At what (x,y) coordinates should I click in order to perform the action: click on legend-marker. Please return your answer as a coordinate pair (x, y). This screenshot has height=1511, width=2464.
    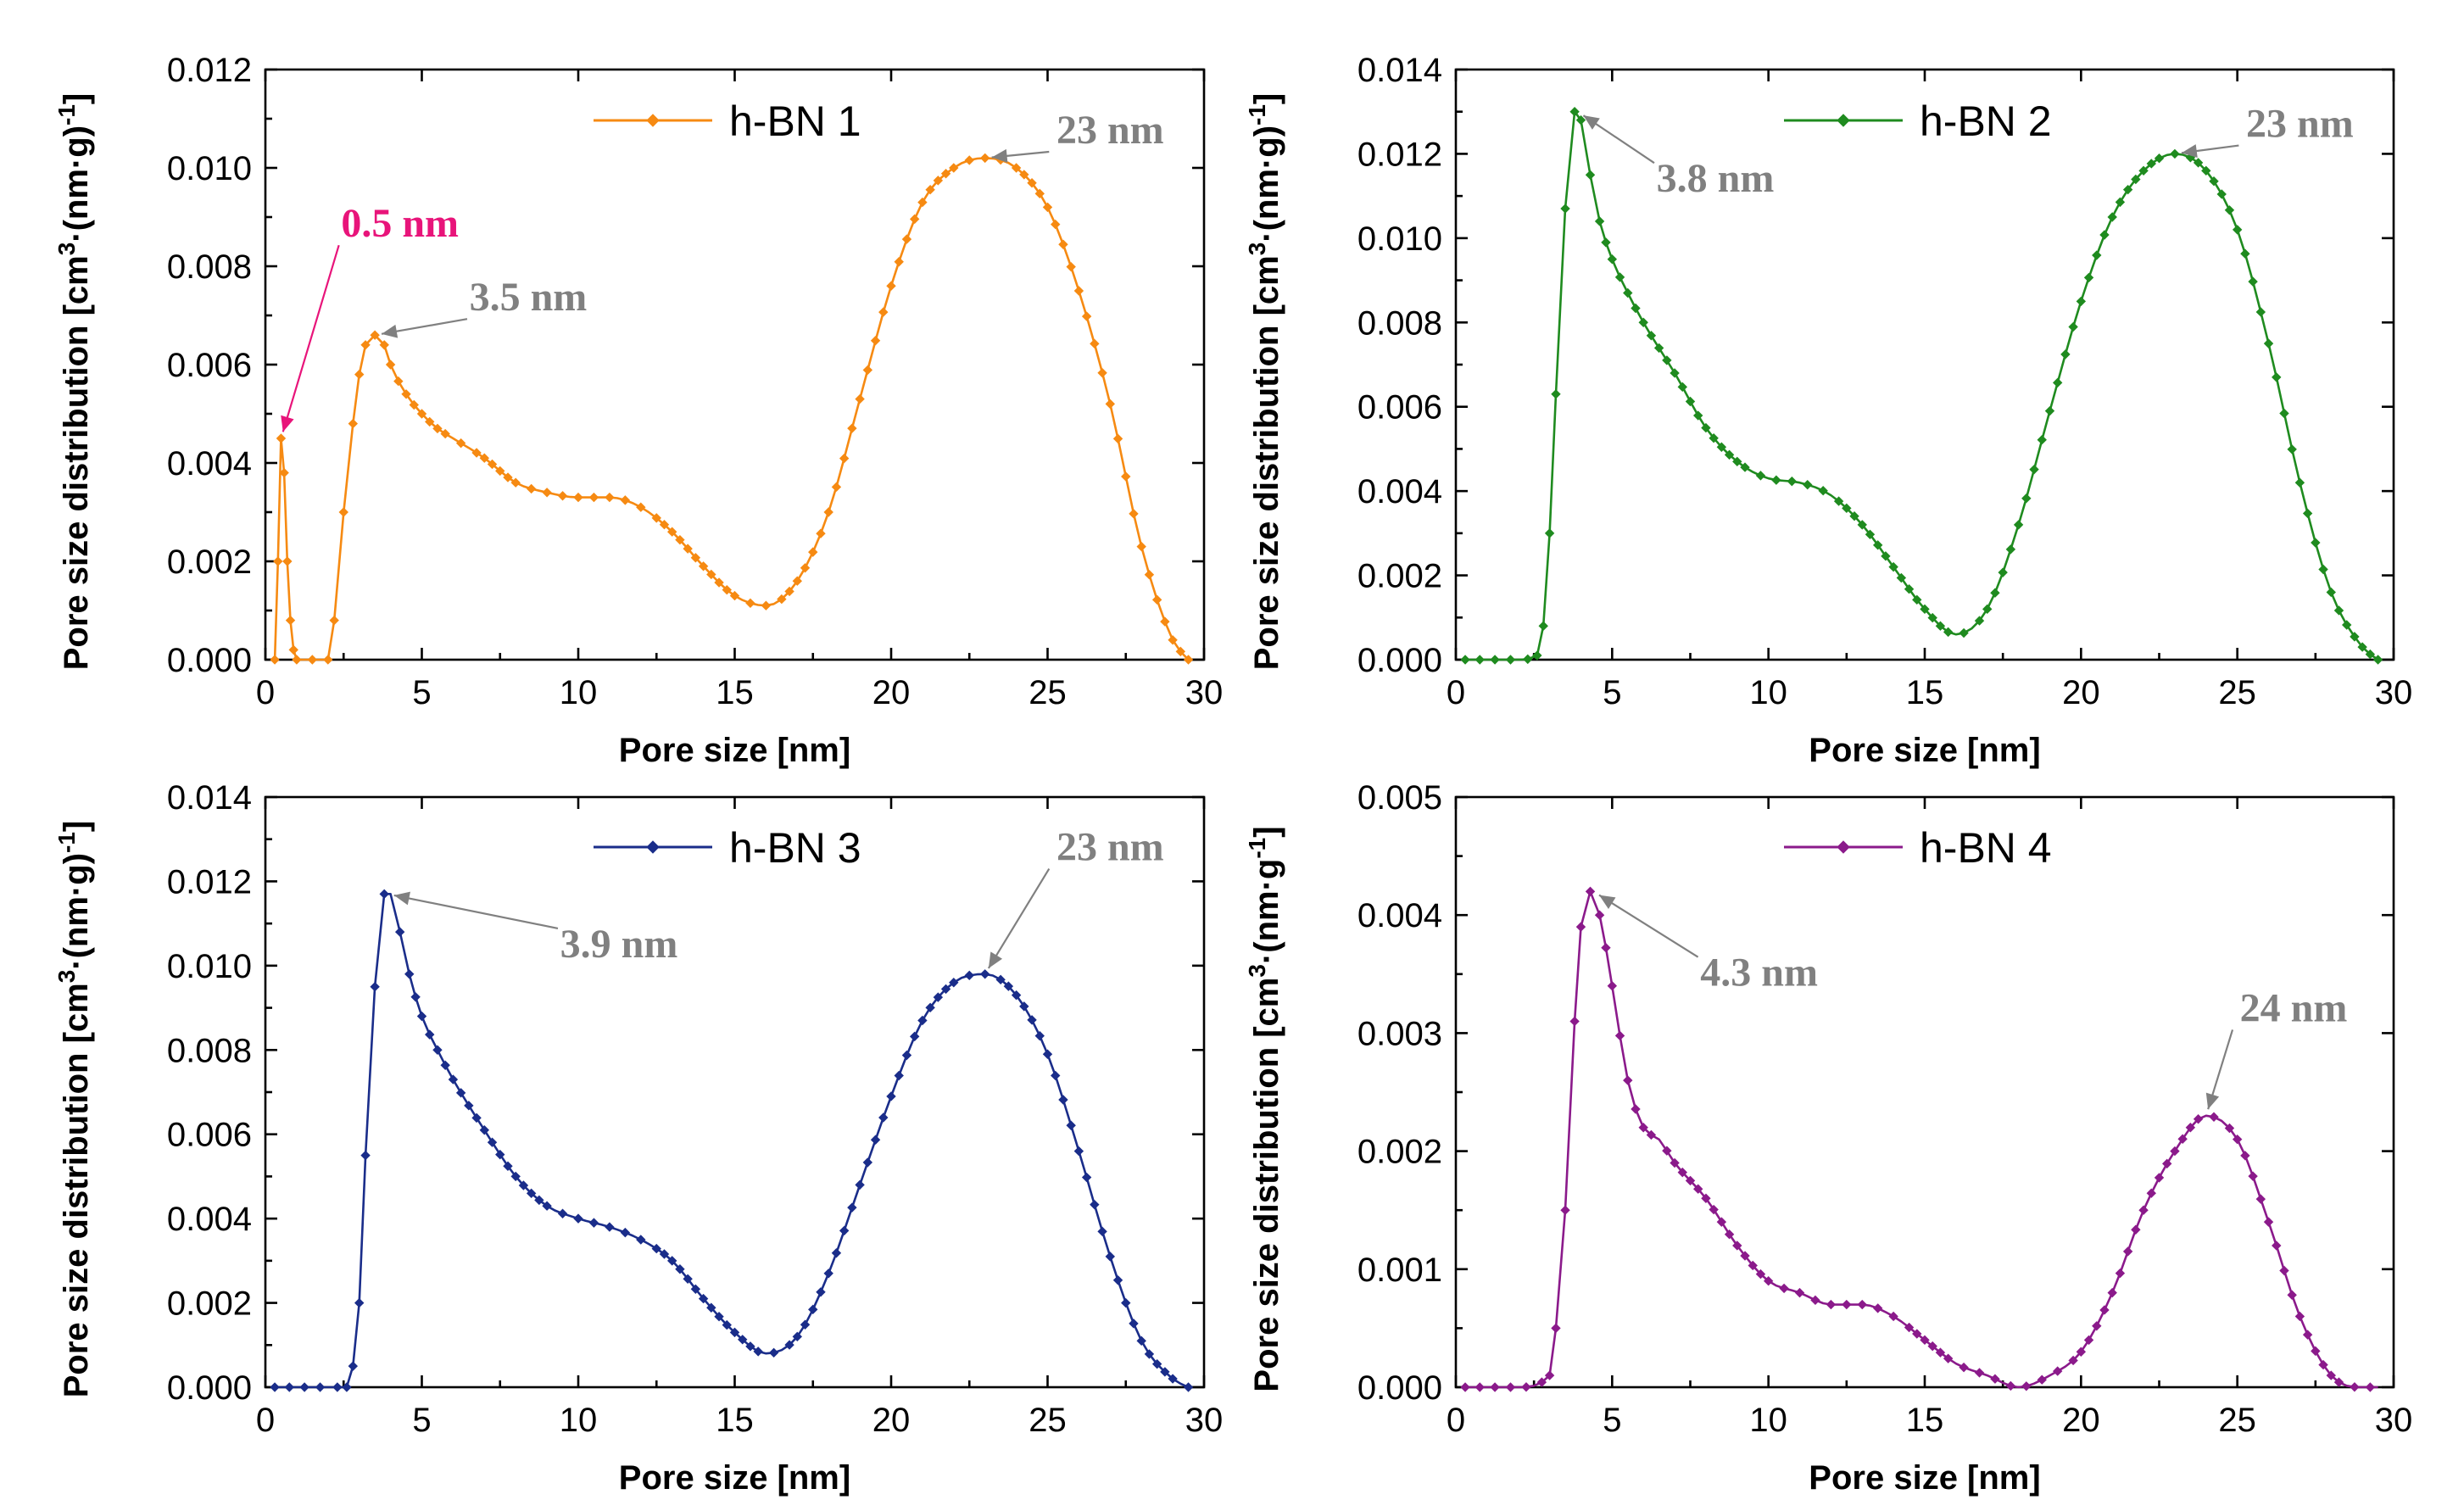
    Looking at the image, I should click on (1843, 847).